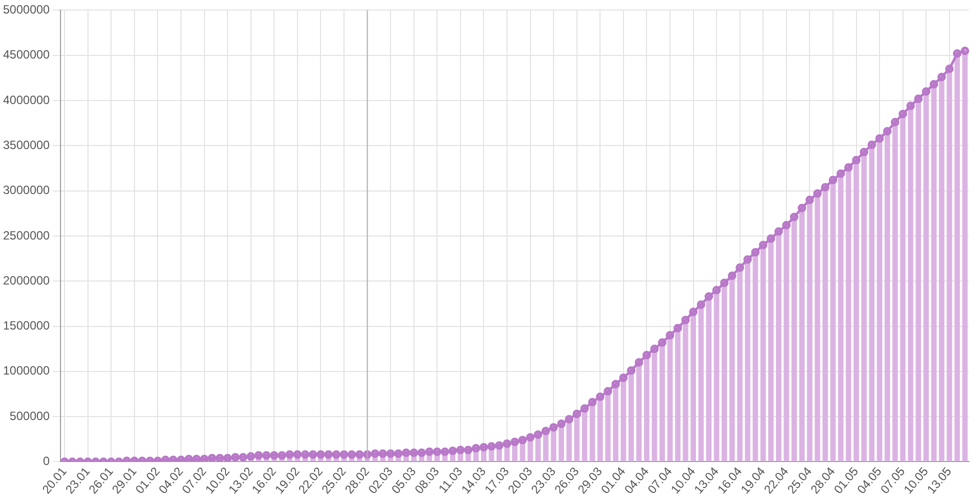 This screenshot has width=979, height=500. I want to click on y-tick-label: 0, so click(46, 461).